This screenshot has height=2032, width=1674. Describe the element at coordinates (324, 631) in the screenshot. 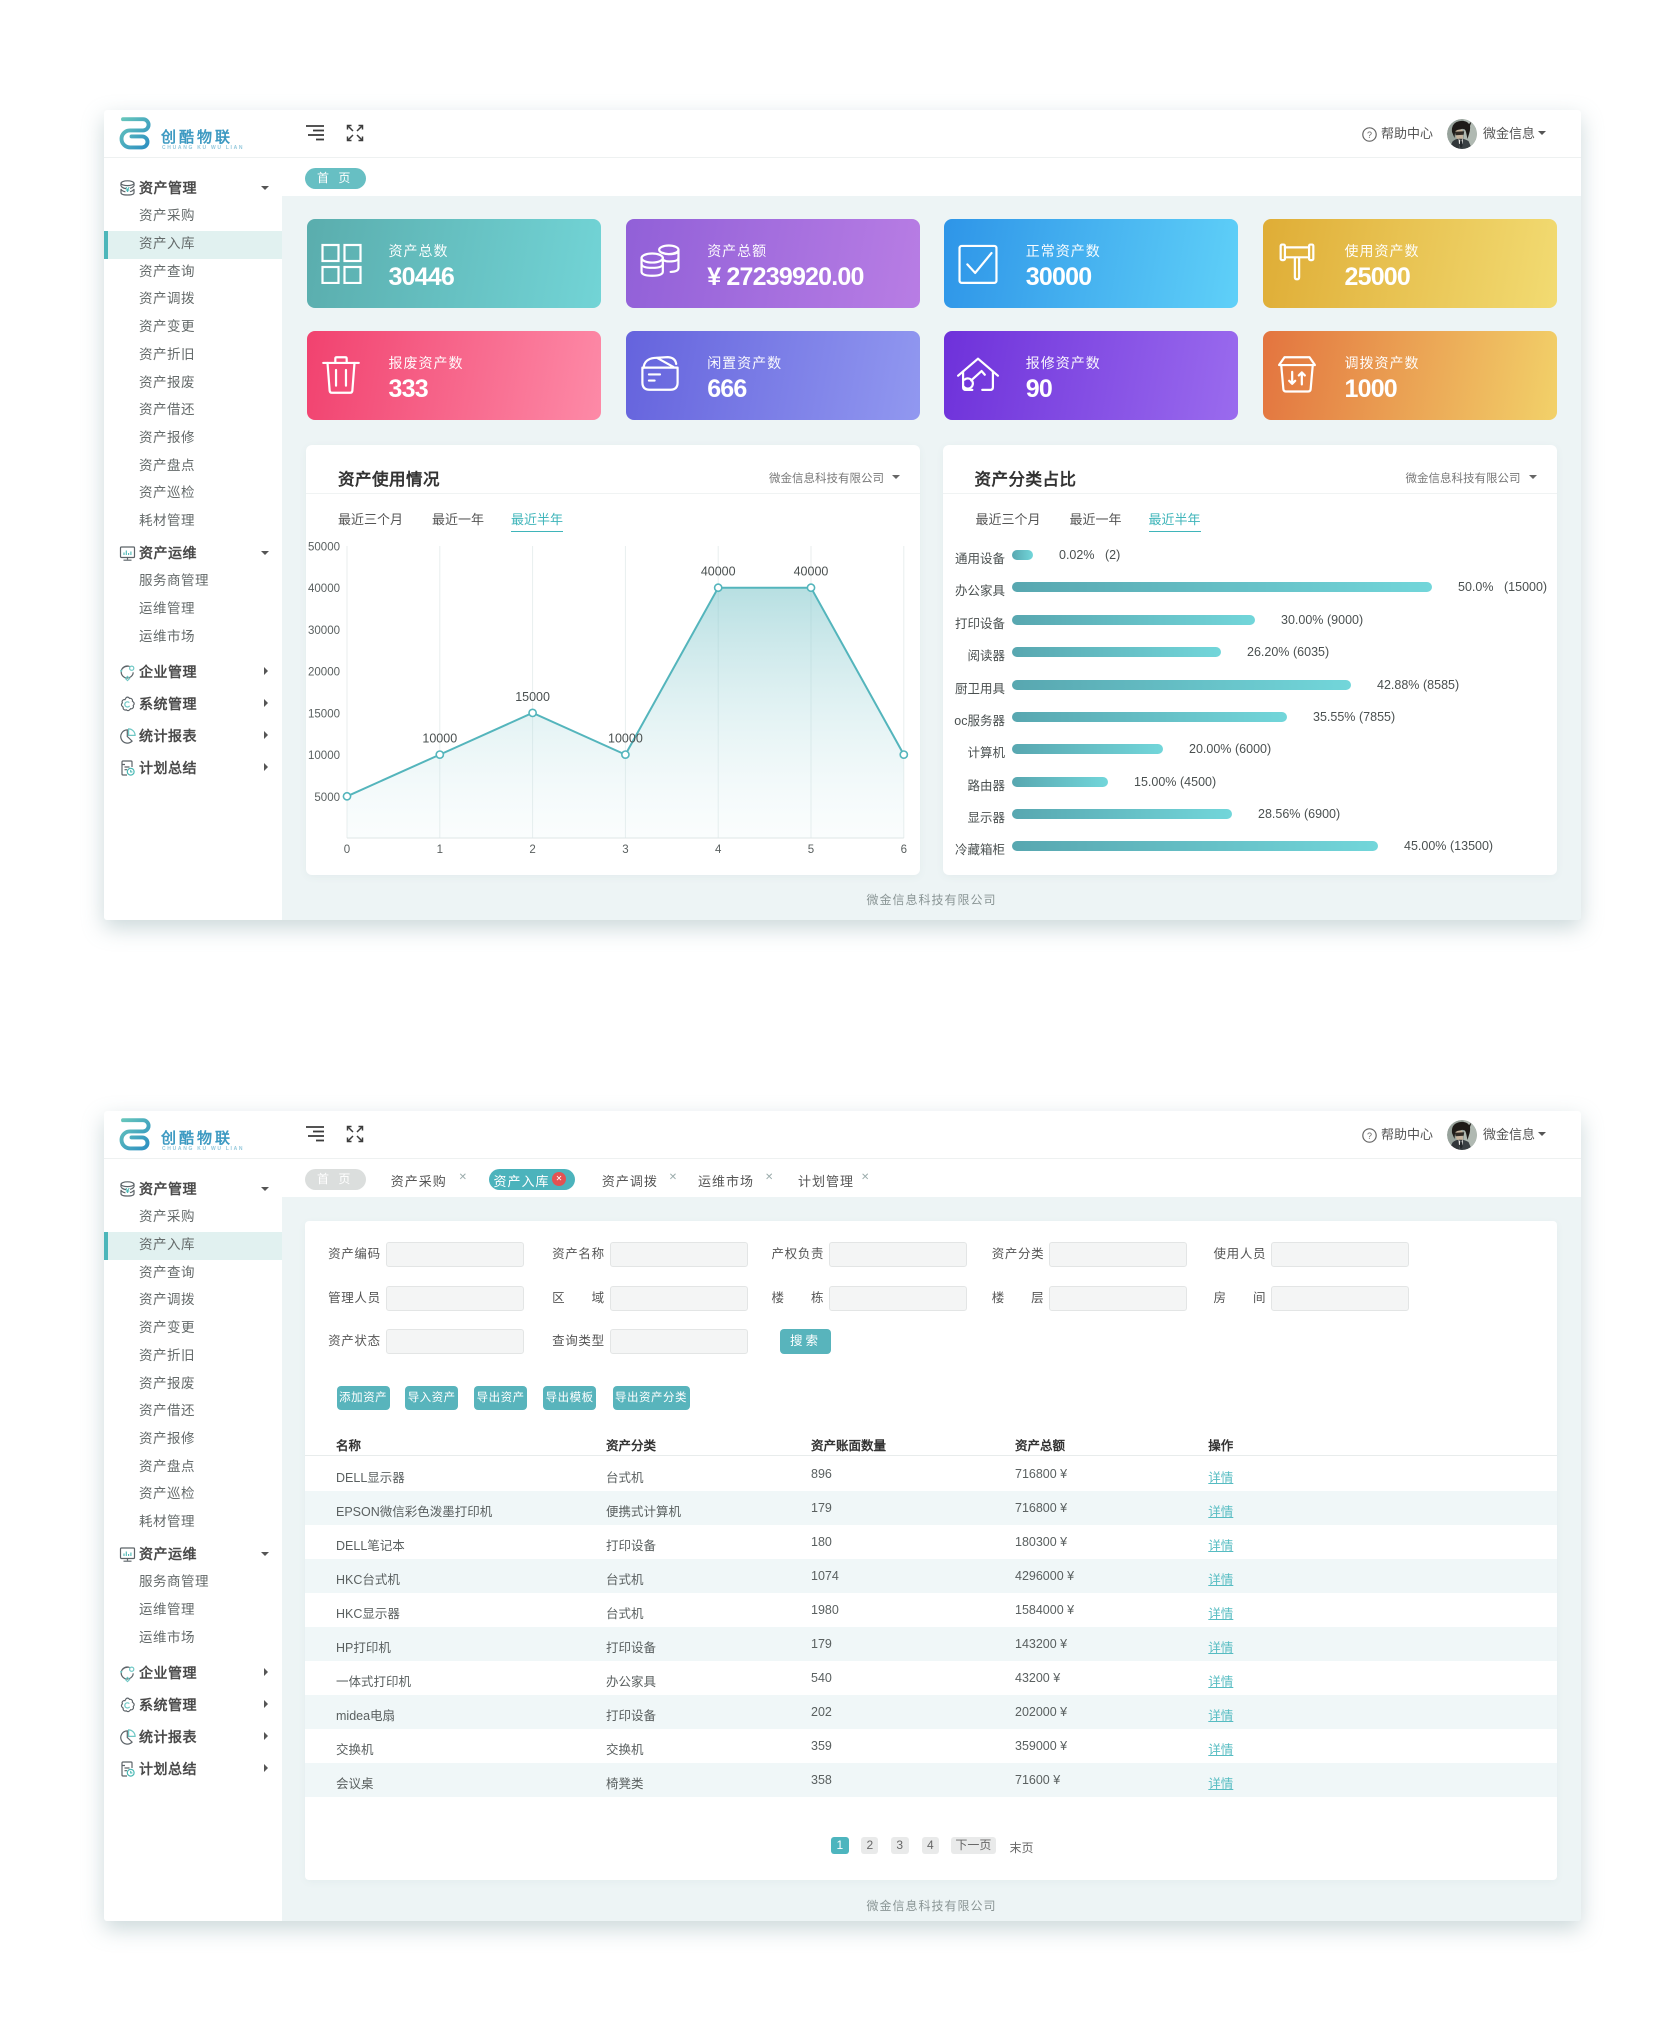

I see `svg-text: 30000` at that location.